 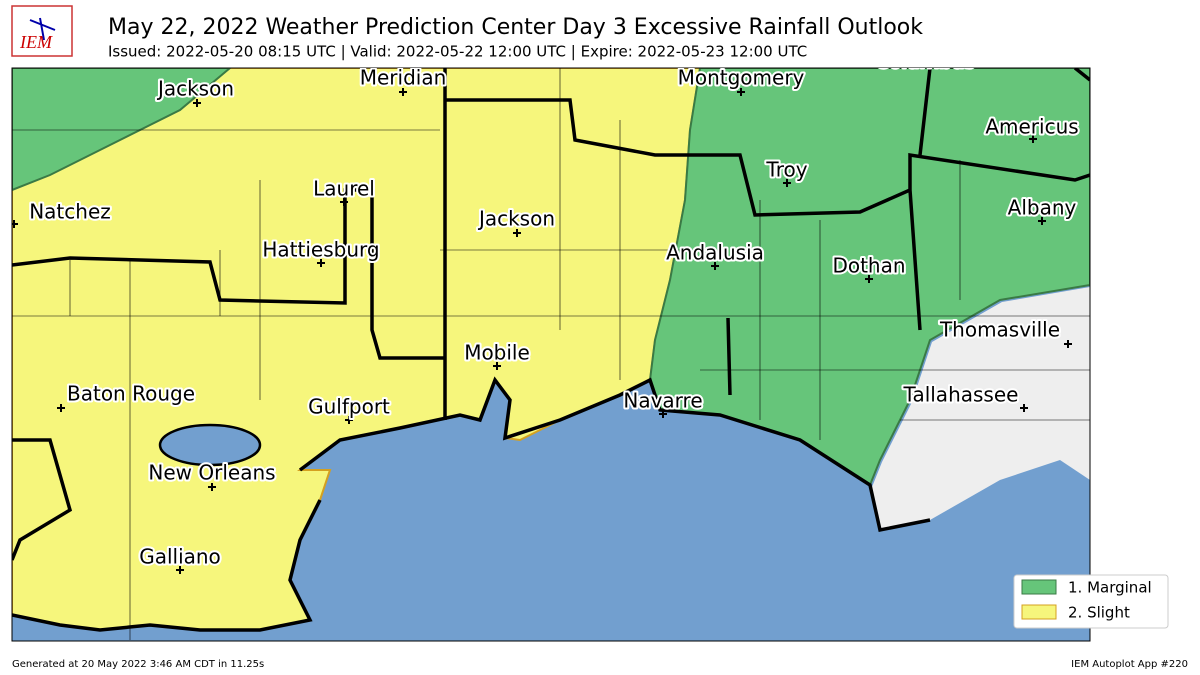 I want to click on city-label: Galliano, so click(x=180, y=557).